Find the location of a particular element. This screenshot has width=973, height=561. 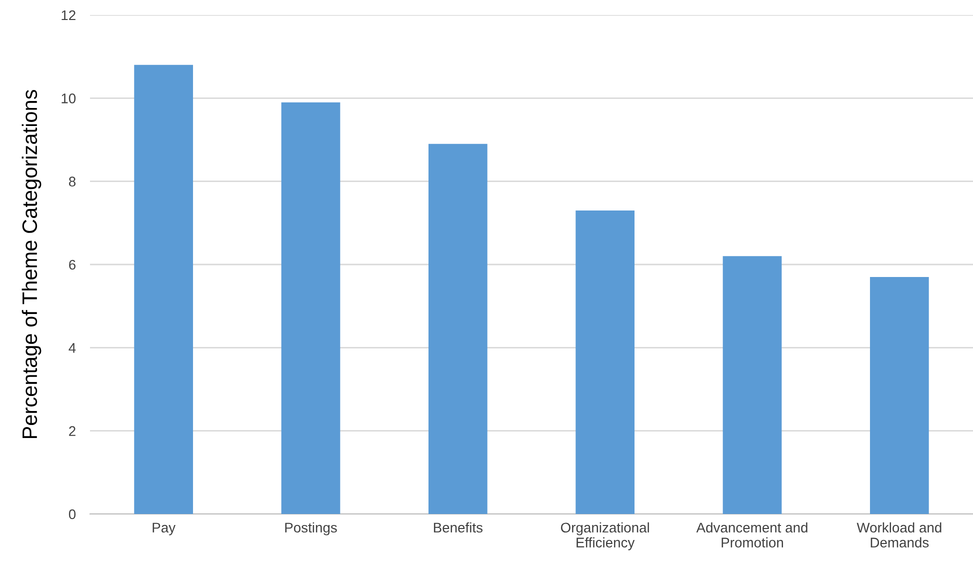

y-tick-label: 12 is located at coordinates (69, 15).